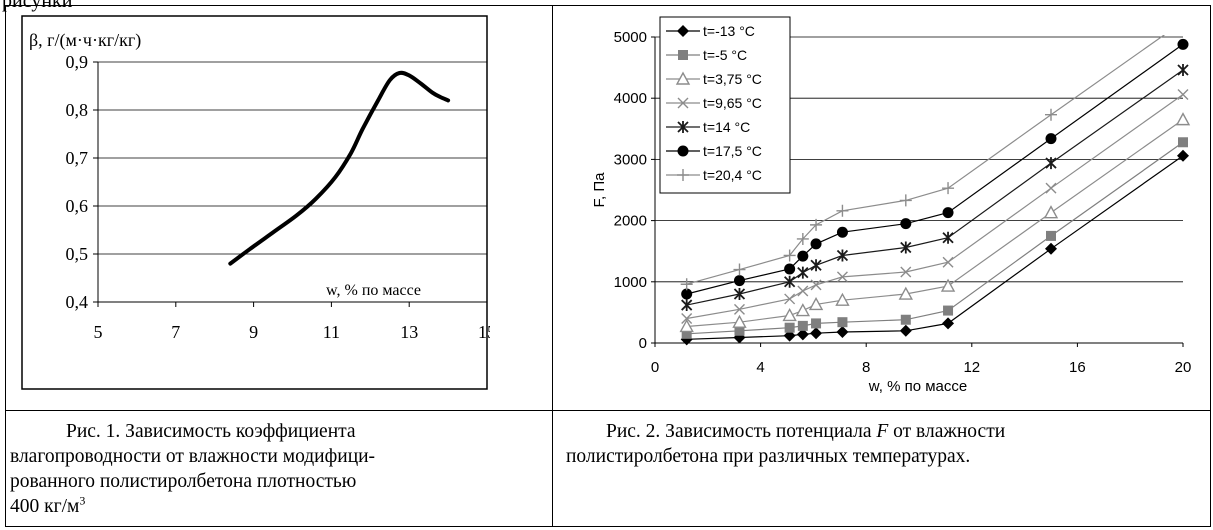  I want to click on caption-1-line-4-text: 400 кг/м, so click(45, 506).